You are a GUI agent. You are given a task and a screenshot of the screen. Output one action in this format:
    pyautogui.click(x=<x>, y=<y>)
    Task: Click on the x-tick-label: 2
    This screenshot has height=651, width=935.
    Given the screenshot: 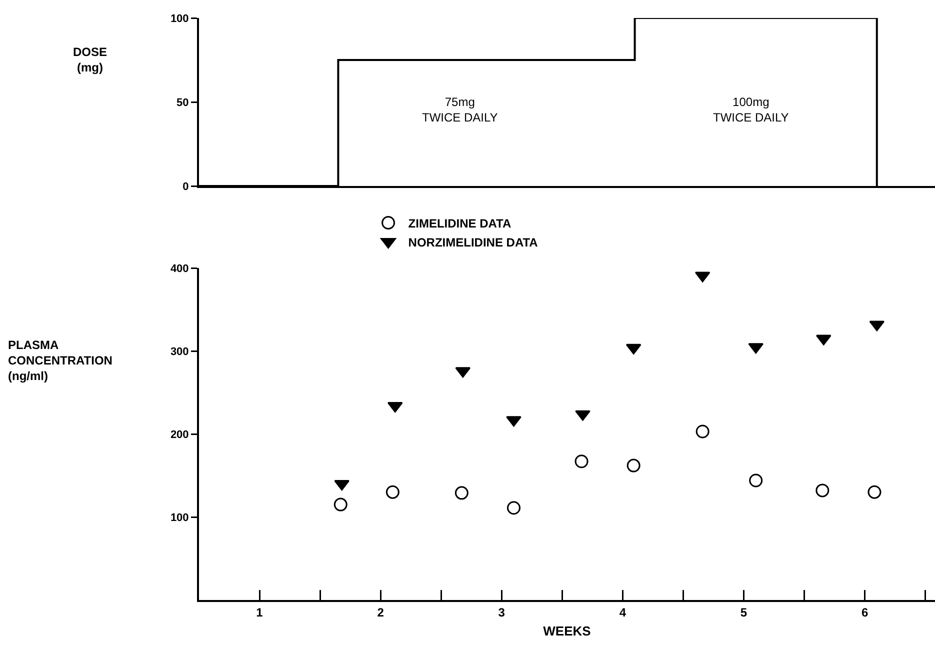 What is the action you would take?
    pyautogui.click(x=380, y=612)
    